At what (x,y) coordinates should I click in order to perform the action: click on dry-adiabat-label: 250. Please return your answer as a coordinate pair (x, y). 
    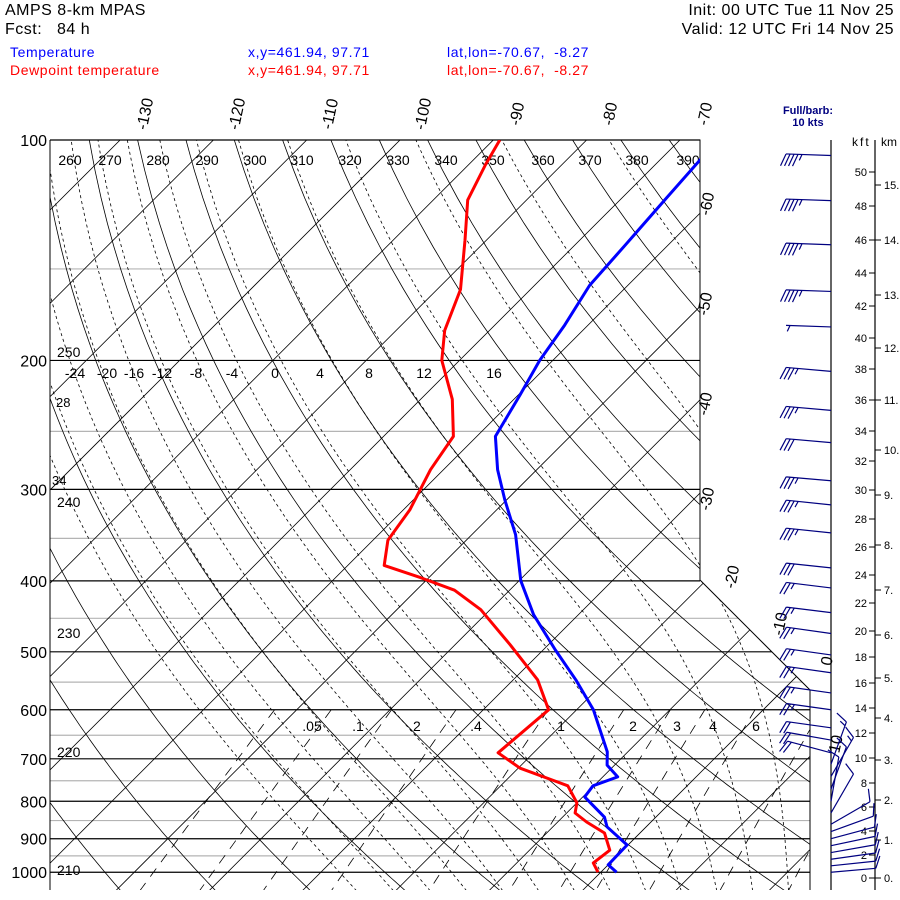
    Looking at the image, I should click on (69, 352).